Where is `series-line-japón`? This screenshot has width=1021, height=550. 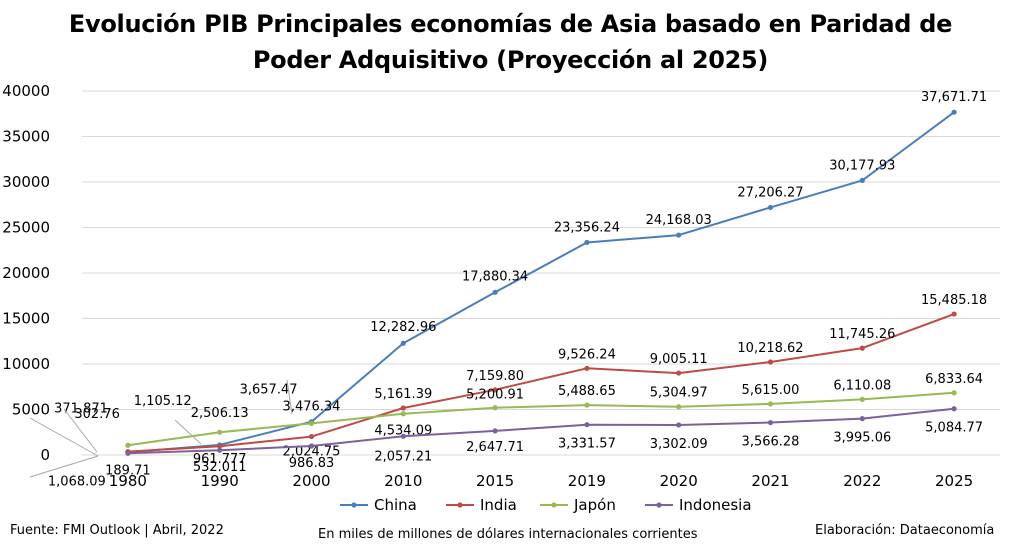 series-line-japón is located at coordinates (541, 419).